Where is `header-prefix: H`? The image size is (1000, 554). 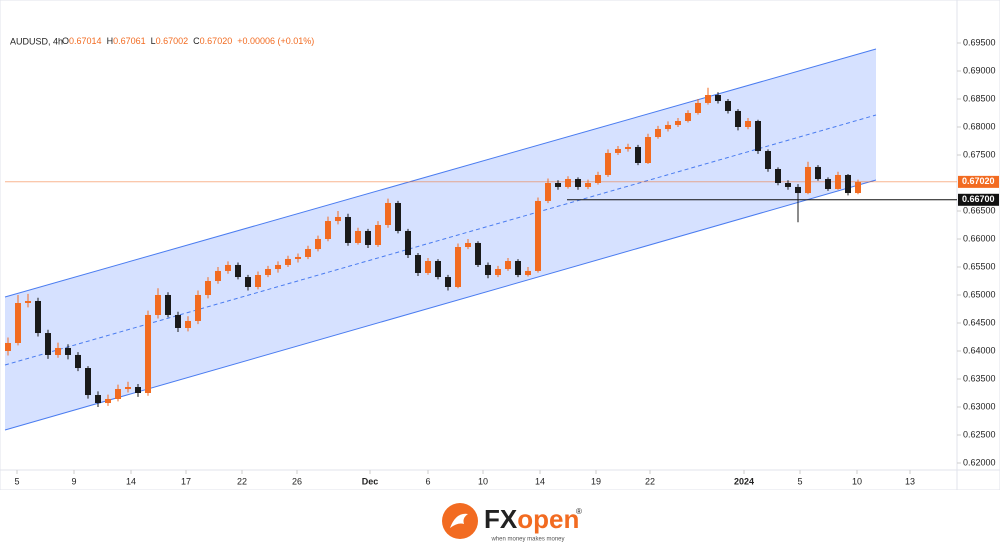 header-prefix: H is located at coordinates (110, 41).